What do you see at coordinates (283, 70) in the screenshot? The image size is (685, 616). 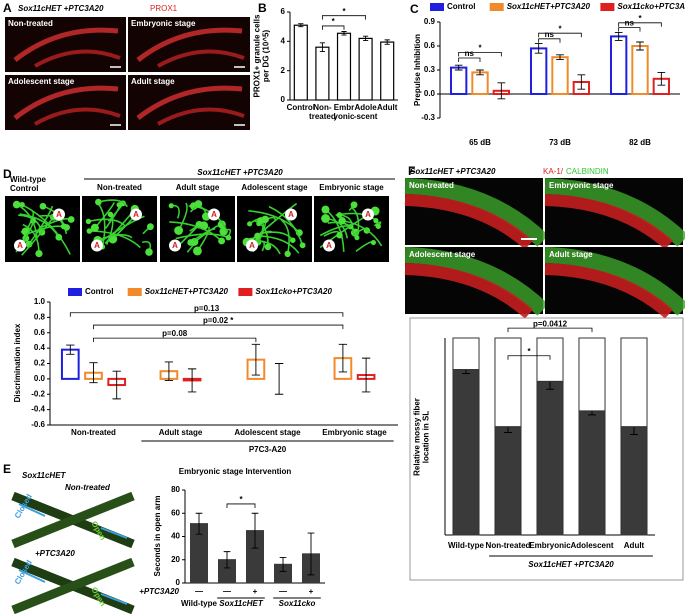 I see `y-tick-label: 2` at bounding box center [283, 70].